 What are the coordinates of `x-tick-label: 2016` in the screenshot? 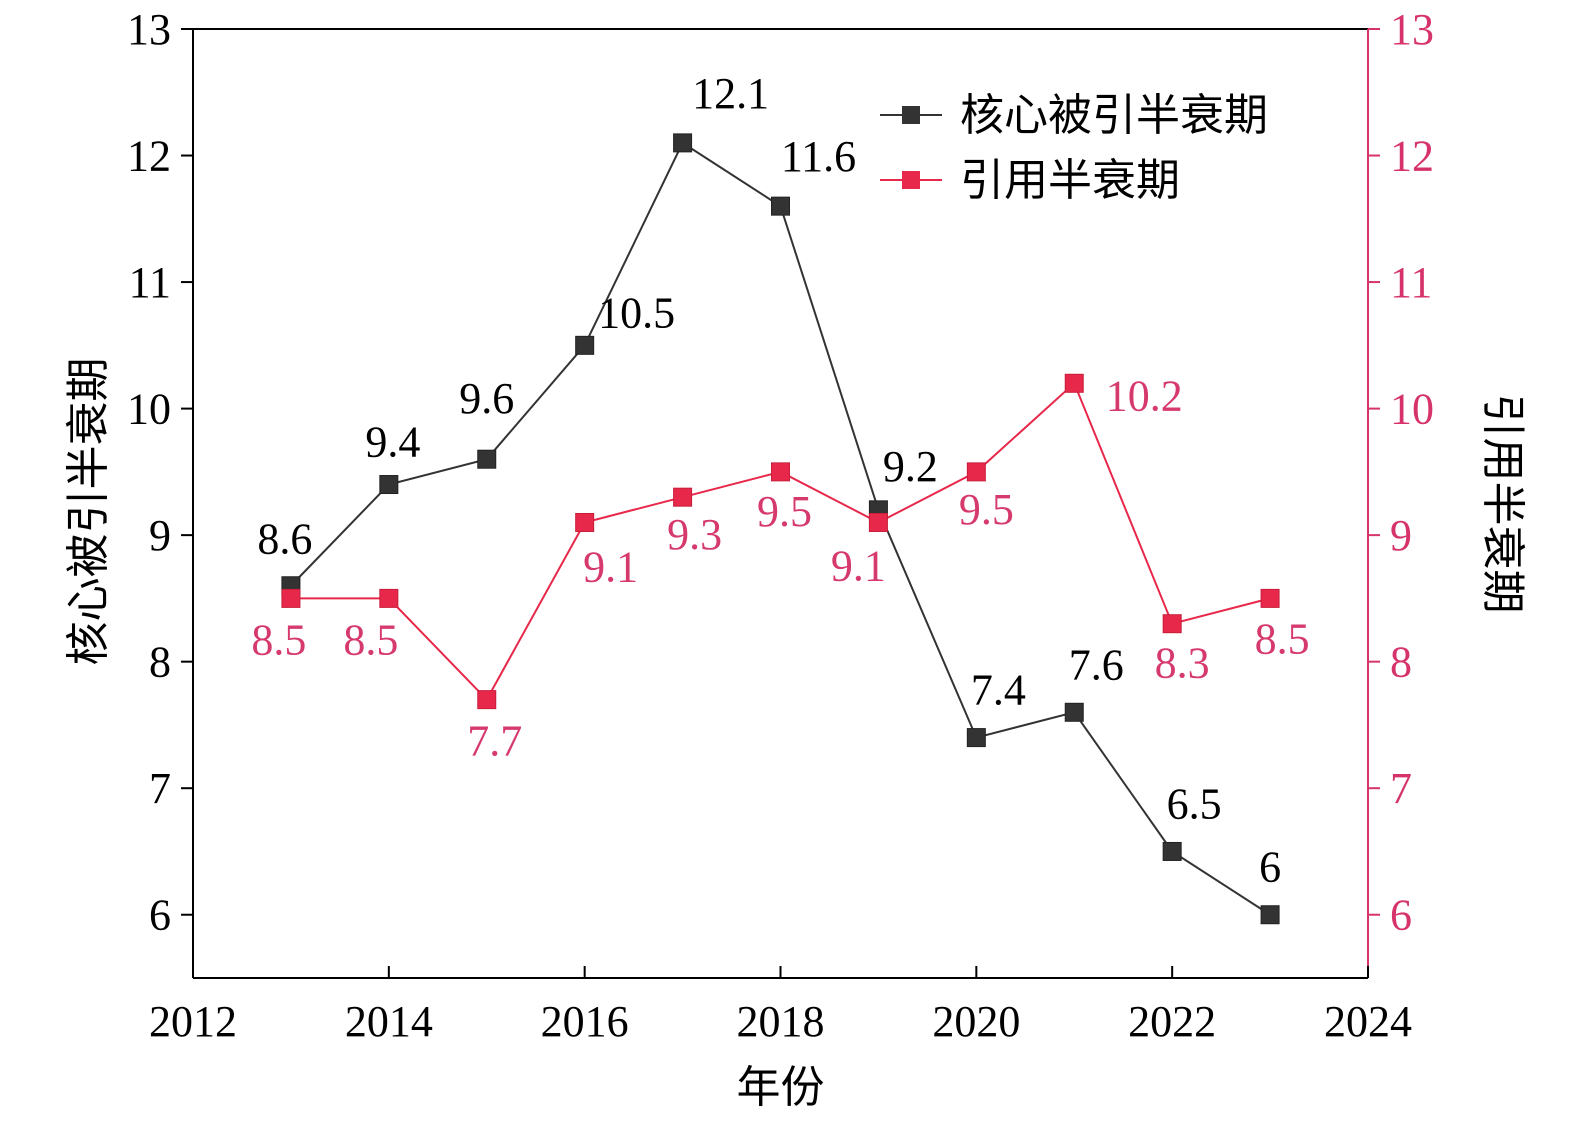 It's located at (585, 1021).